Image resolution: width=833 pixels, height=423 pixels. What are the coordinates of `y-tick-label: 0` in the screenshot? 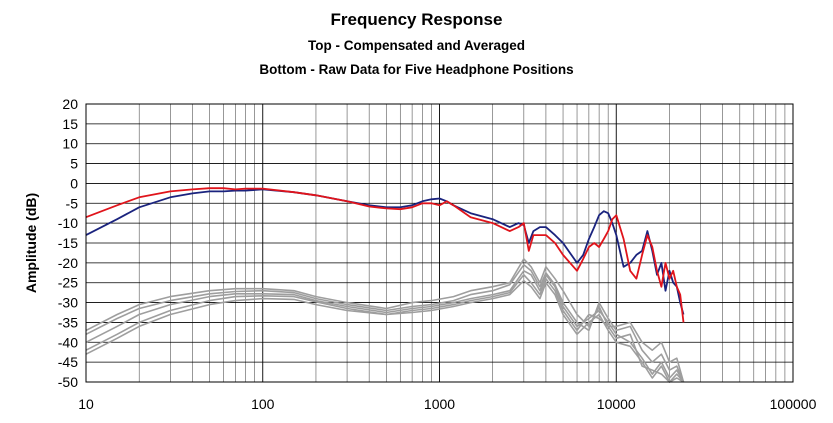 It's located at (74, 183).